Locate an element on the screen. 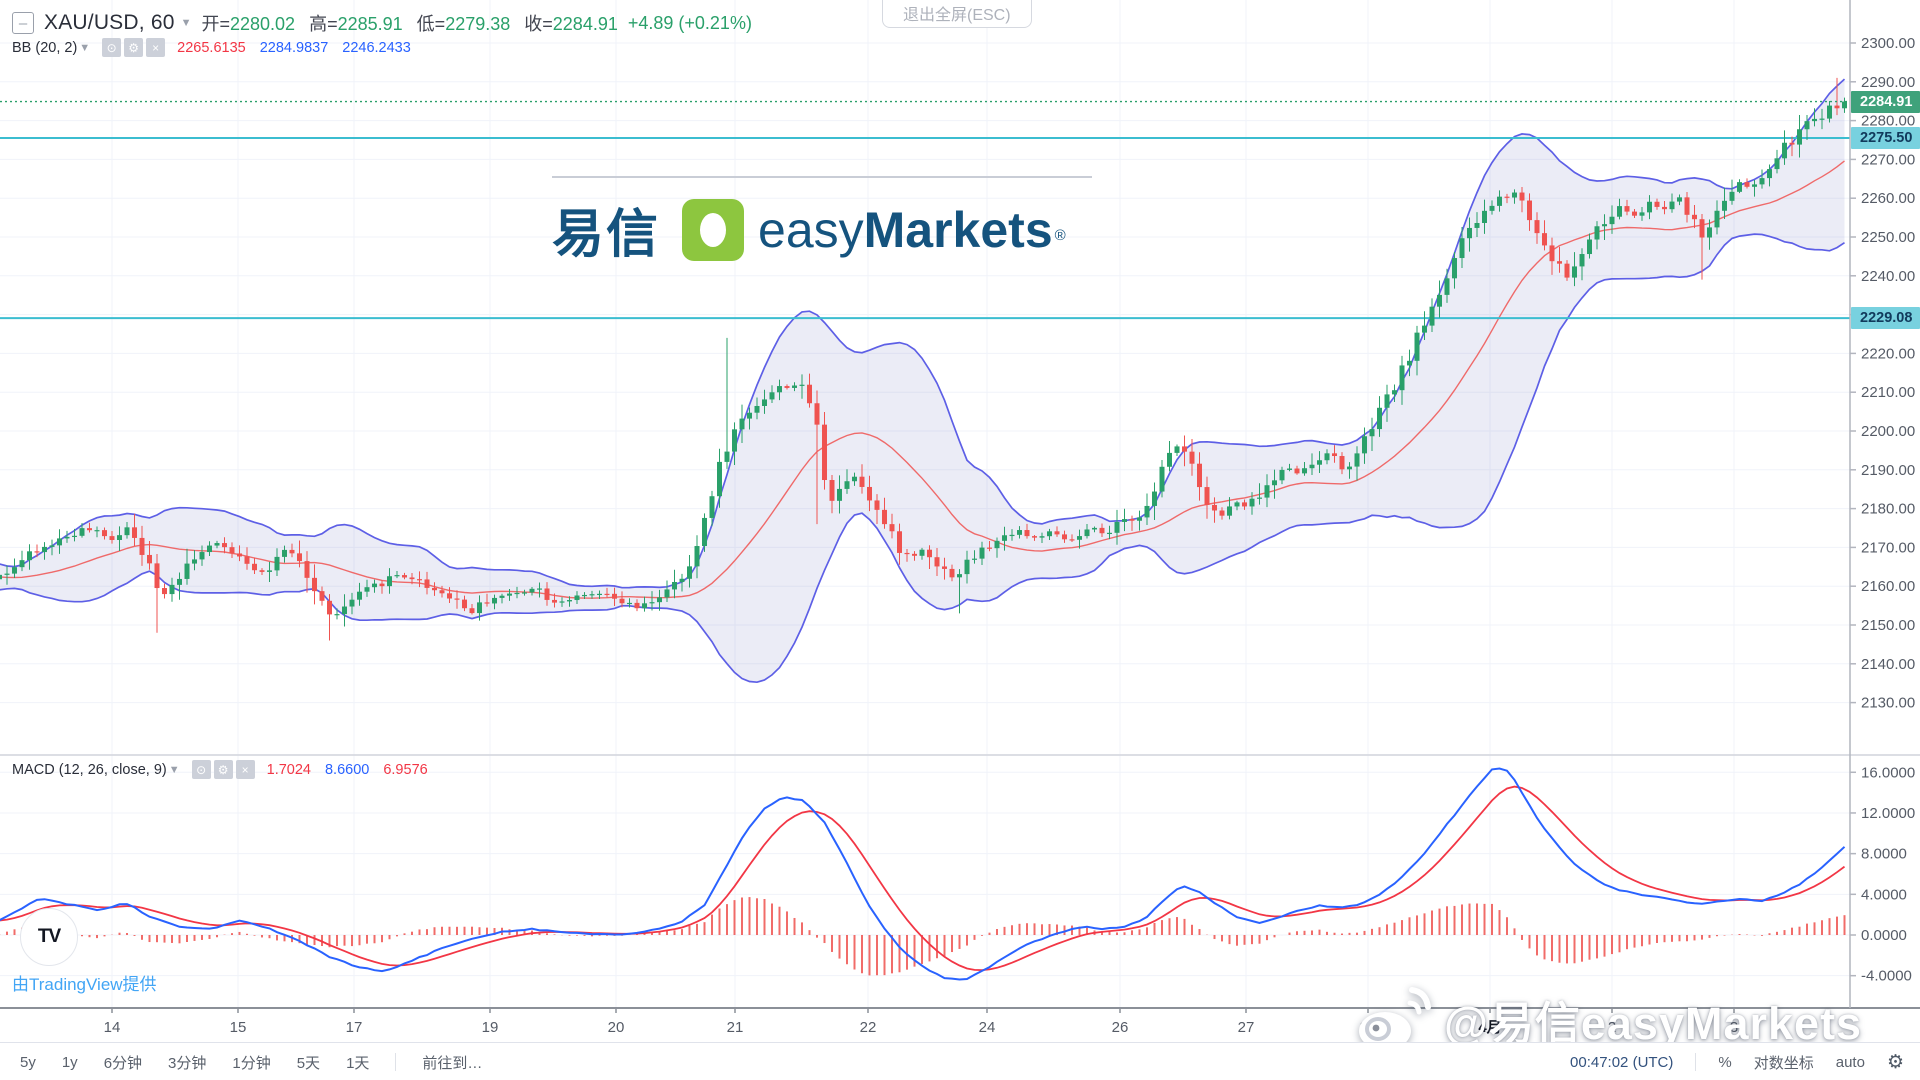 Image resolution: width=1920 pixels, height=1080 pixels. range-5d-button: 5天 is located at coordinates (308, 1063).